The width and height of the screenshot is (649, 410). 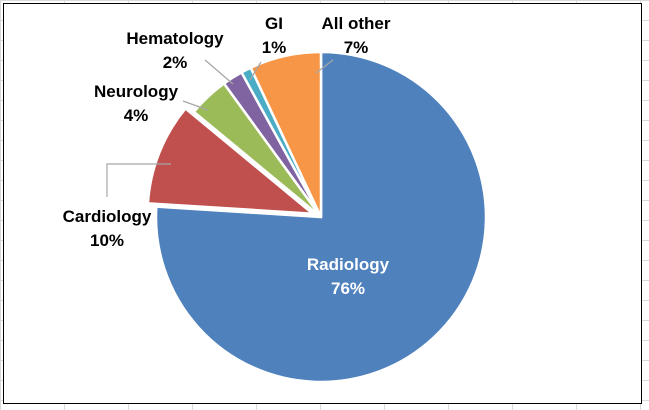 What do you see at coordinates (286, 134) in the screenshot?
I see `pie-slice-all-other` at bounding box center [286, 134].